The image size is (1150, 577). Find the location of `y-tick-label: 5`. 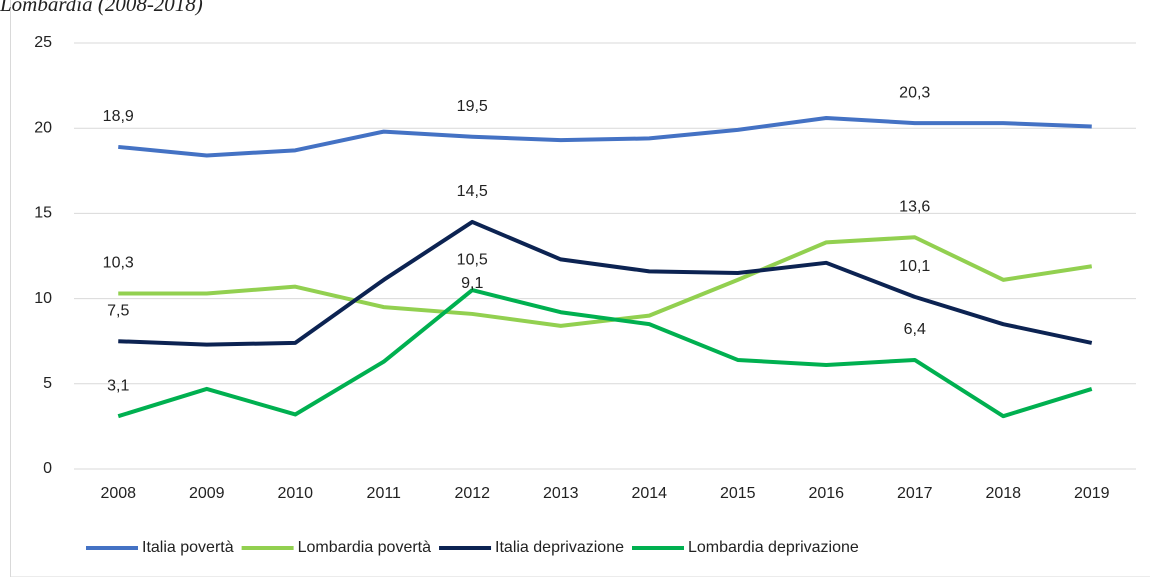

y-tick-label: 5 is located at coordinates (47, 383).